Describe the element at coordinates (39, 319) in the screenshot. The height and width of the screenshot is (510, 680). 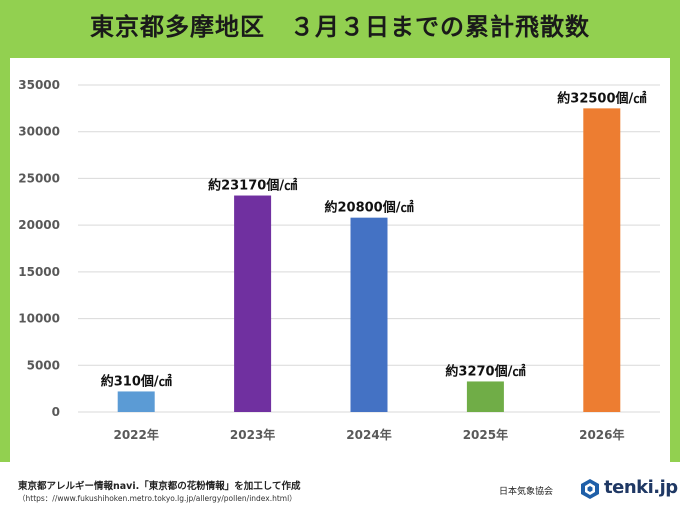
I see `y-tick-label: 10000` at that location.